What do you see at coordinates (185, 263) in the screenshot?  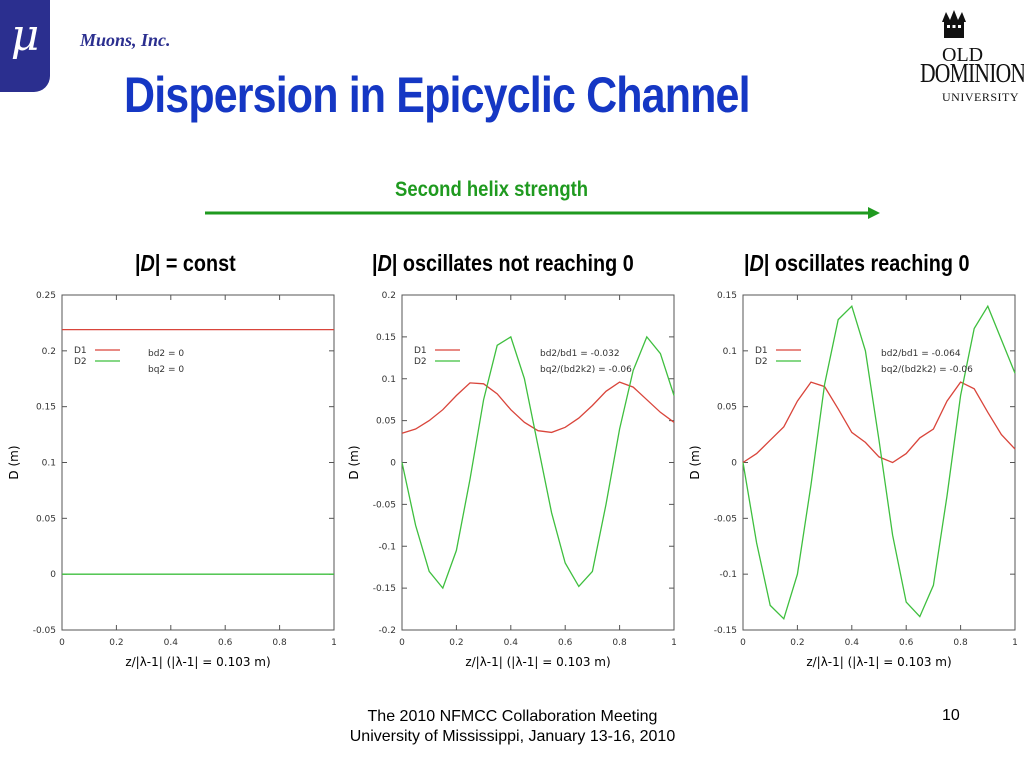 I see `subtitle-1: |D| = const` at bounding box center [185, 263].